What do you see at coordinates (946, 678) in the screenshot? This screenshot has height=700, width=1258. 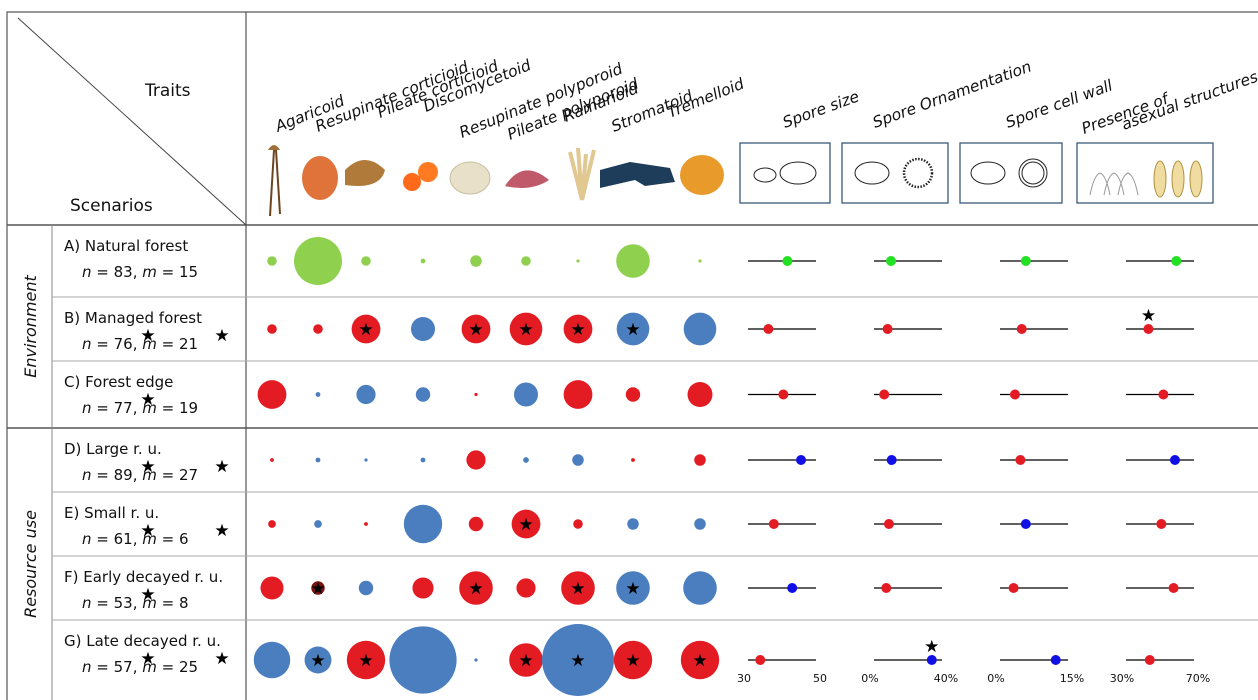 I see `scale-tick-max: 40%` at bounding box center [946, 678].